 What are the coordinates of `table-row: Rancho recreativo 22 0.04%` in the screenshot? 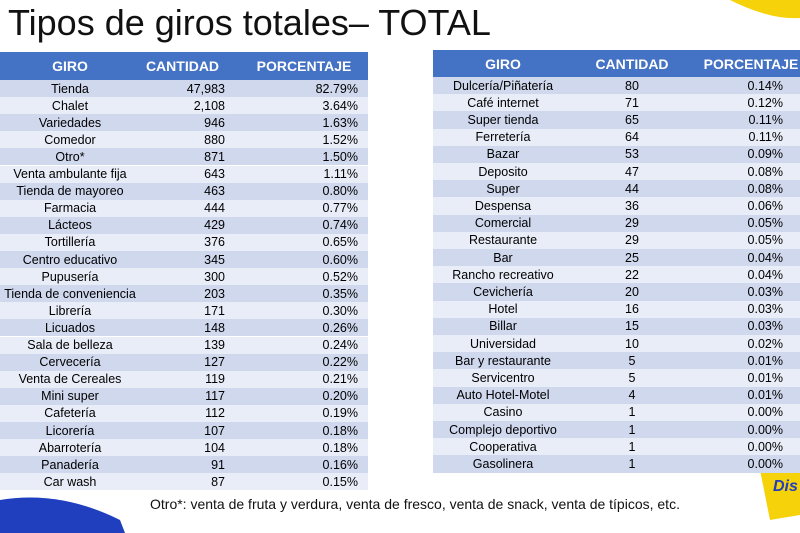 It's located at (616, 275).